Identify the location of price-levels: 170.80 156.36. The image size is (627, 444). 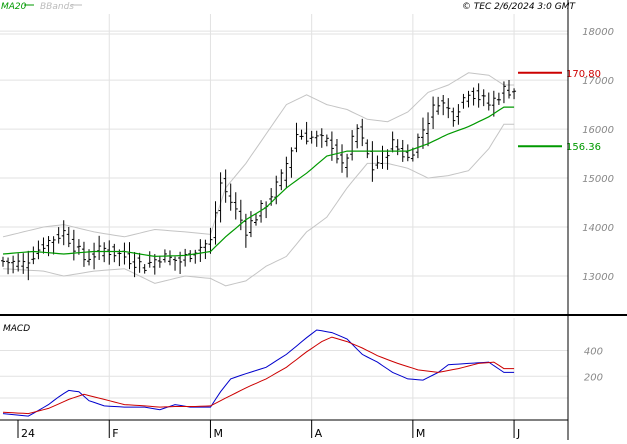
(559, 111).